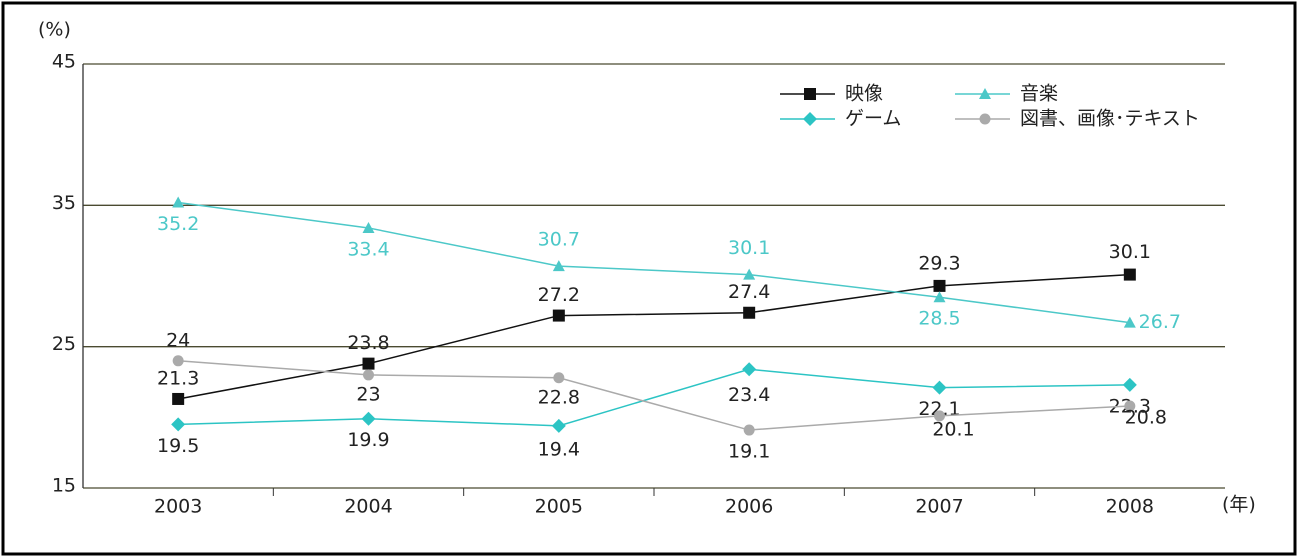 Image resolution: width=1298 pixels, height=557 pixels. What do you see at coordinates (1239, 505) in the screenshot?
I see `x-unit: (年)` at bounding box center [1239, 505].